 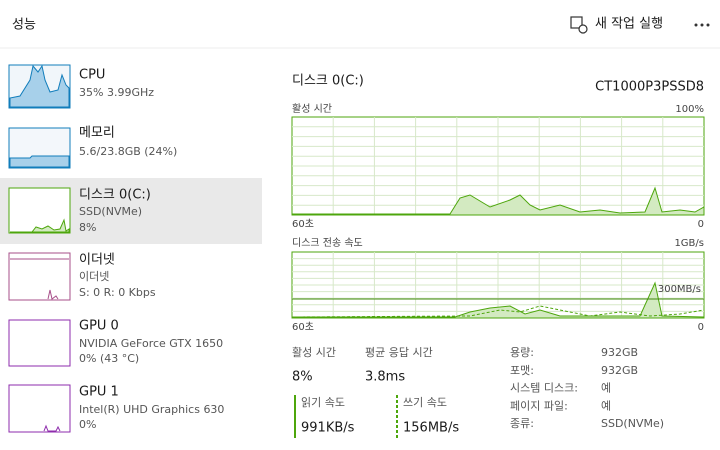 I want to click on sidebar-item: 디스크 0(C:) SSD(NVMe) 8%, so click(x=79, y=211).